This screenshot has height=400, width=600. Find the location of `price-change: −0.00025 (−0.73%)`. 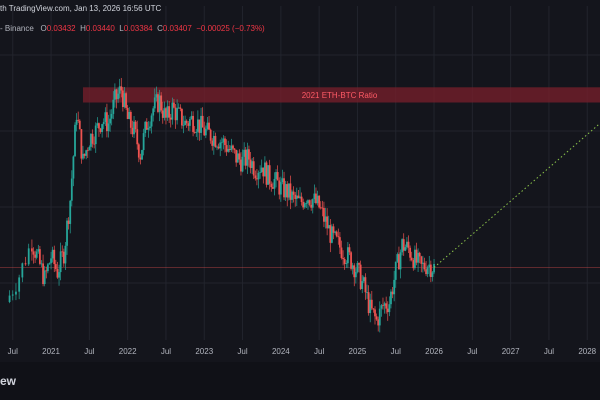

price-change: −0.00025 (−0.73%) is located at coordinates (230, 28).